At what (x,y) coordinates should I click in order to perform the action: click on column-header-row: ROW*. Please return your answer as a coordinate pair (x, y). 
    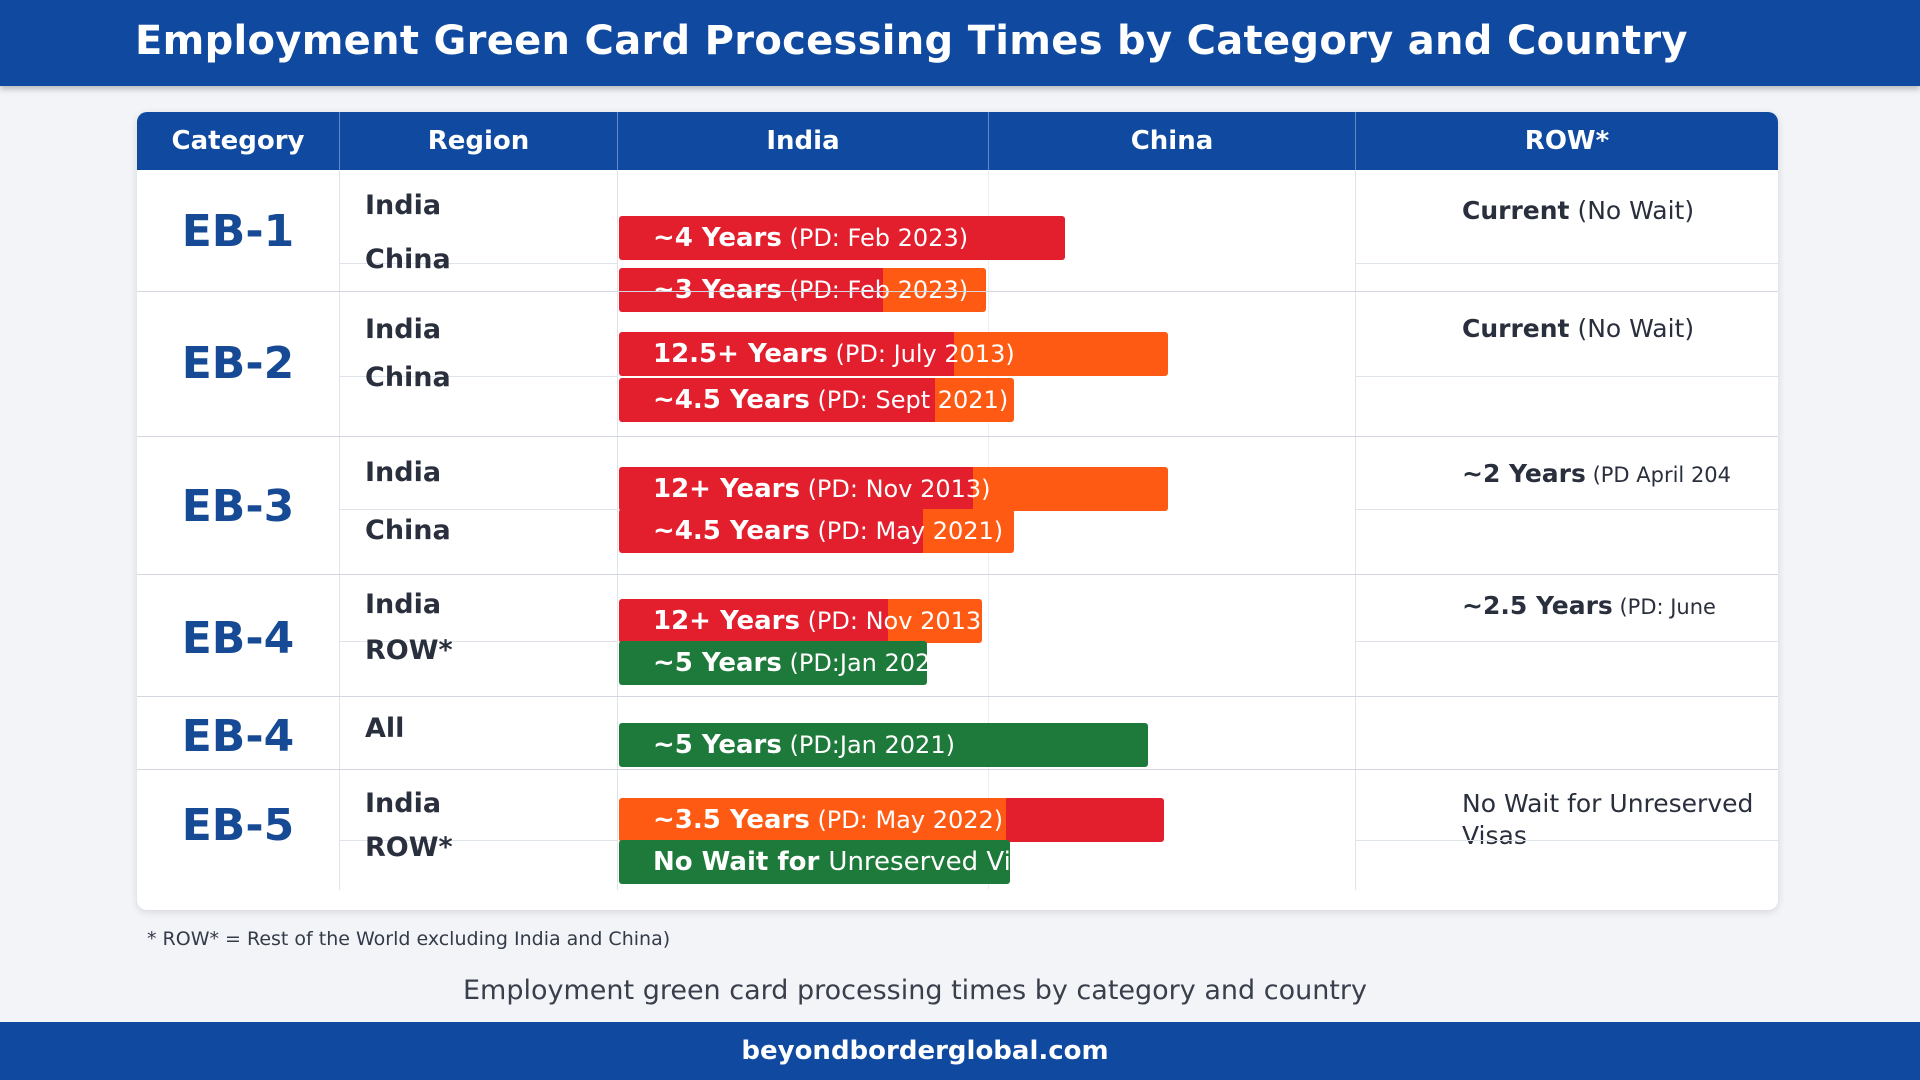
    Looking at the image, I should click on (1567, 141).